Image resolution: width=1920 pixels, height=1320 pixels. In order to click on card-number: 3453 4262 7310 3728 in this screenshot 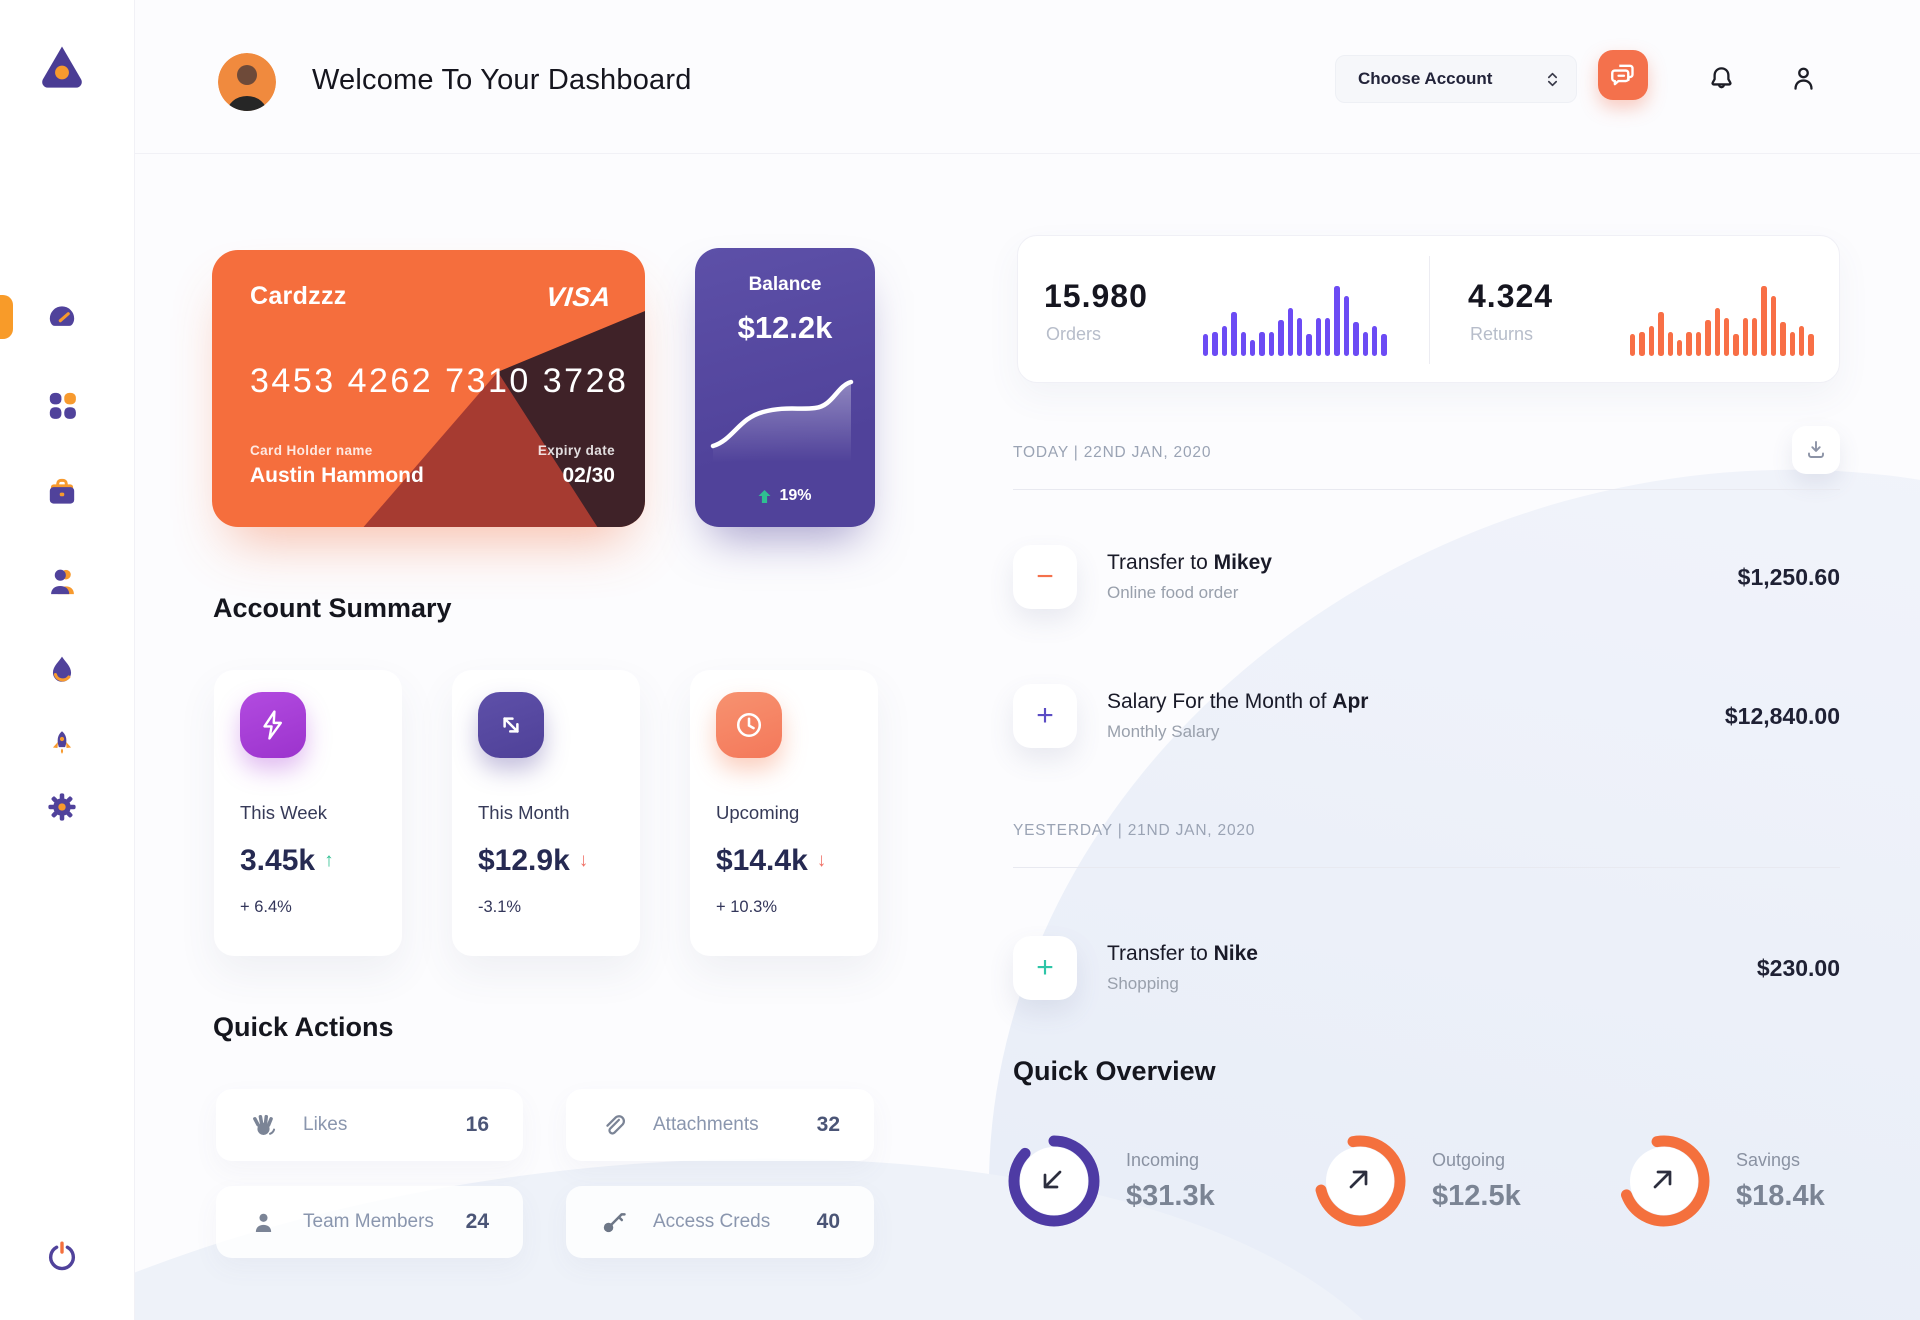, I will do `click(439, 381)`.